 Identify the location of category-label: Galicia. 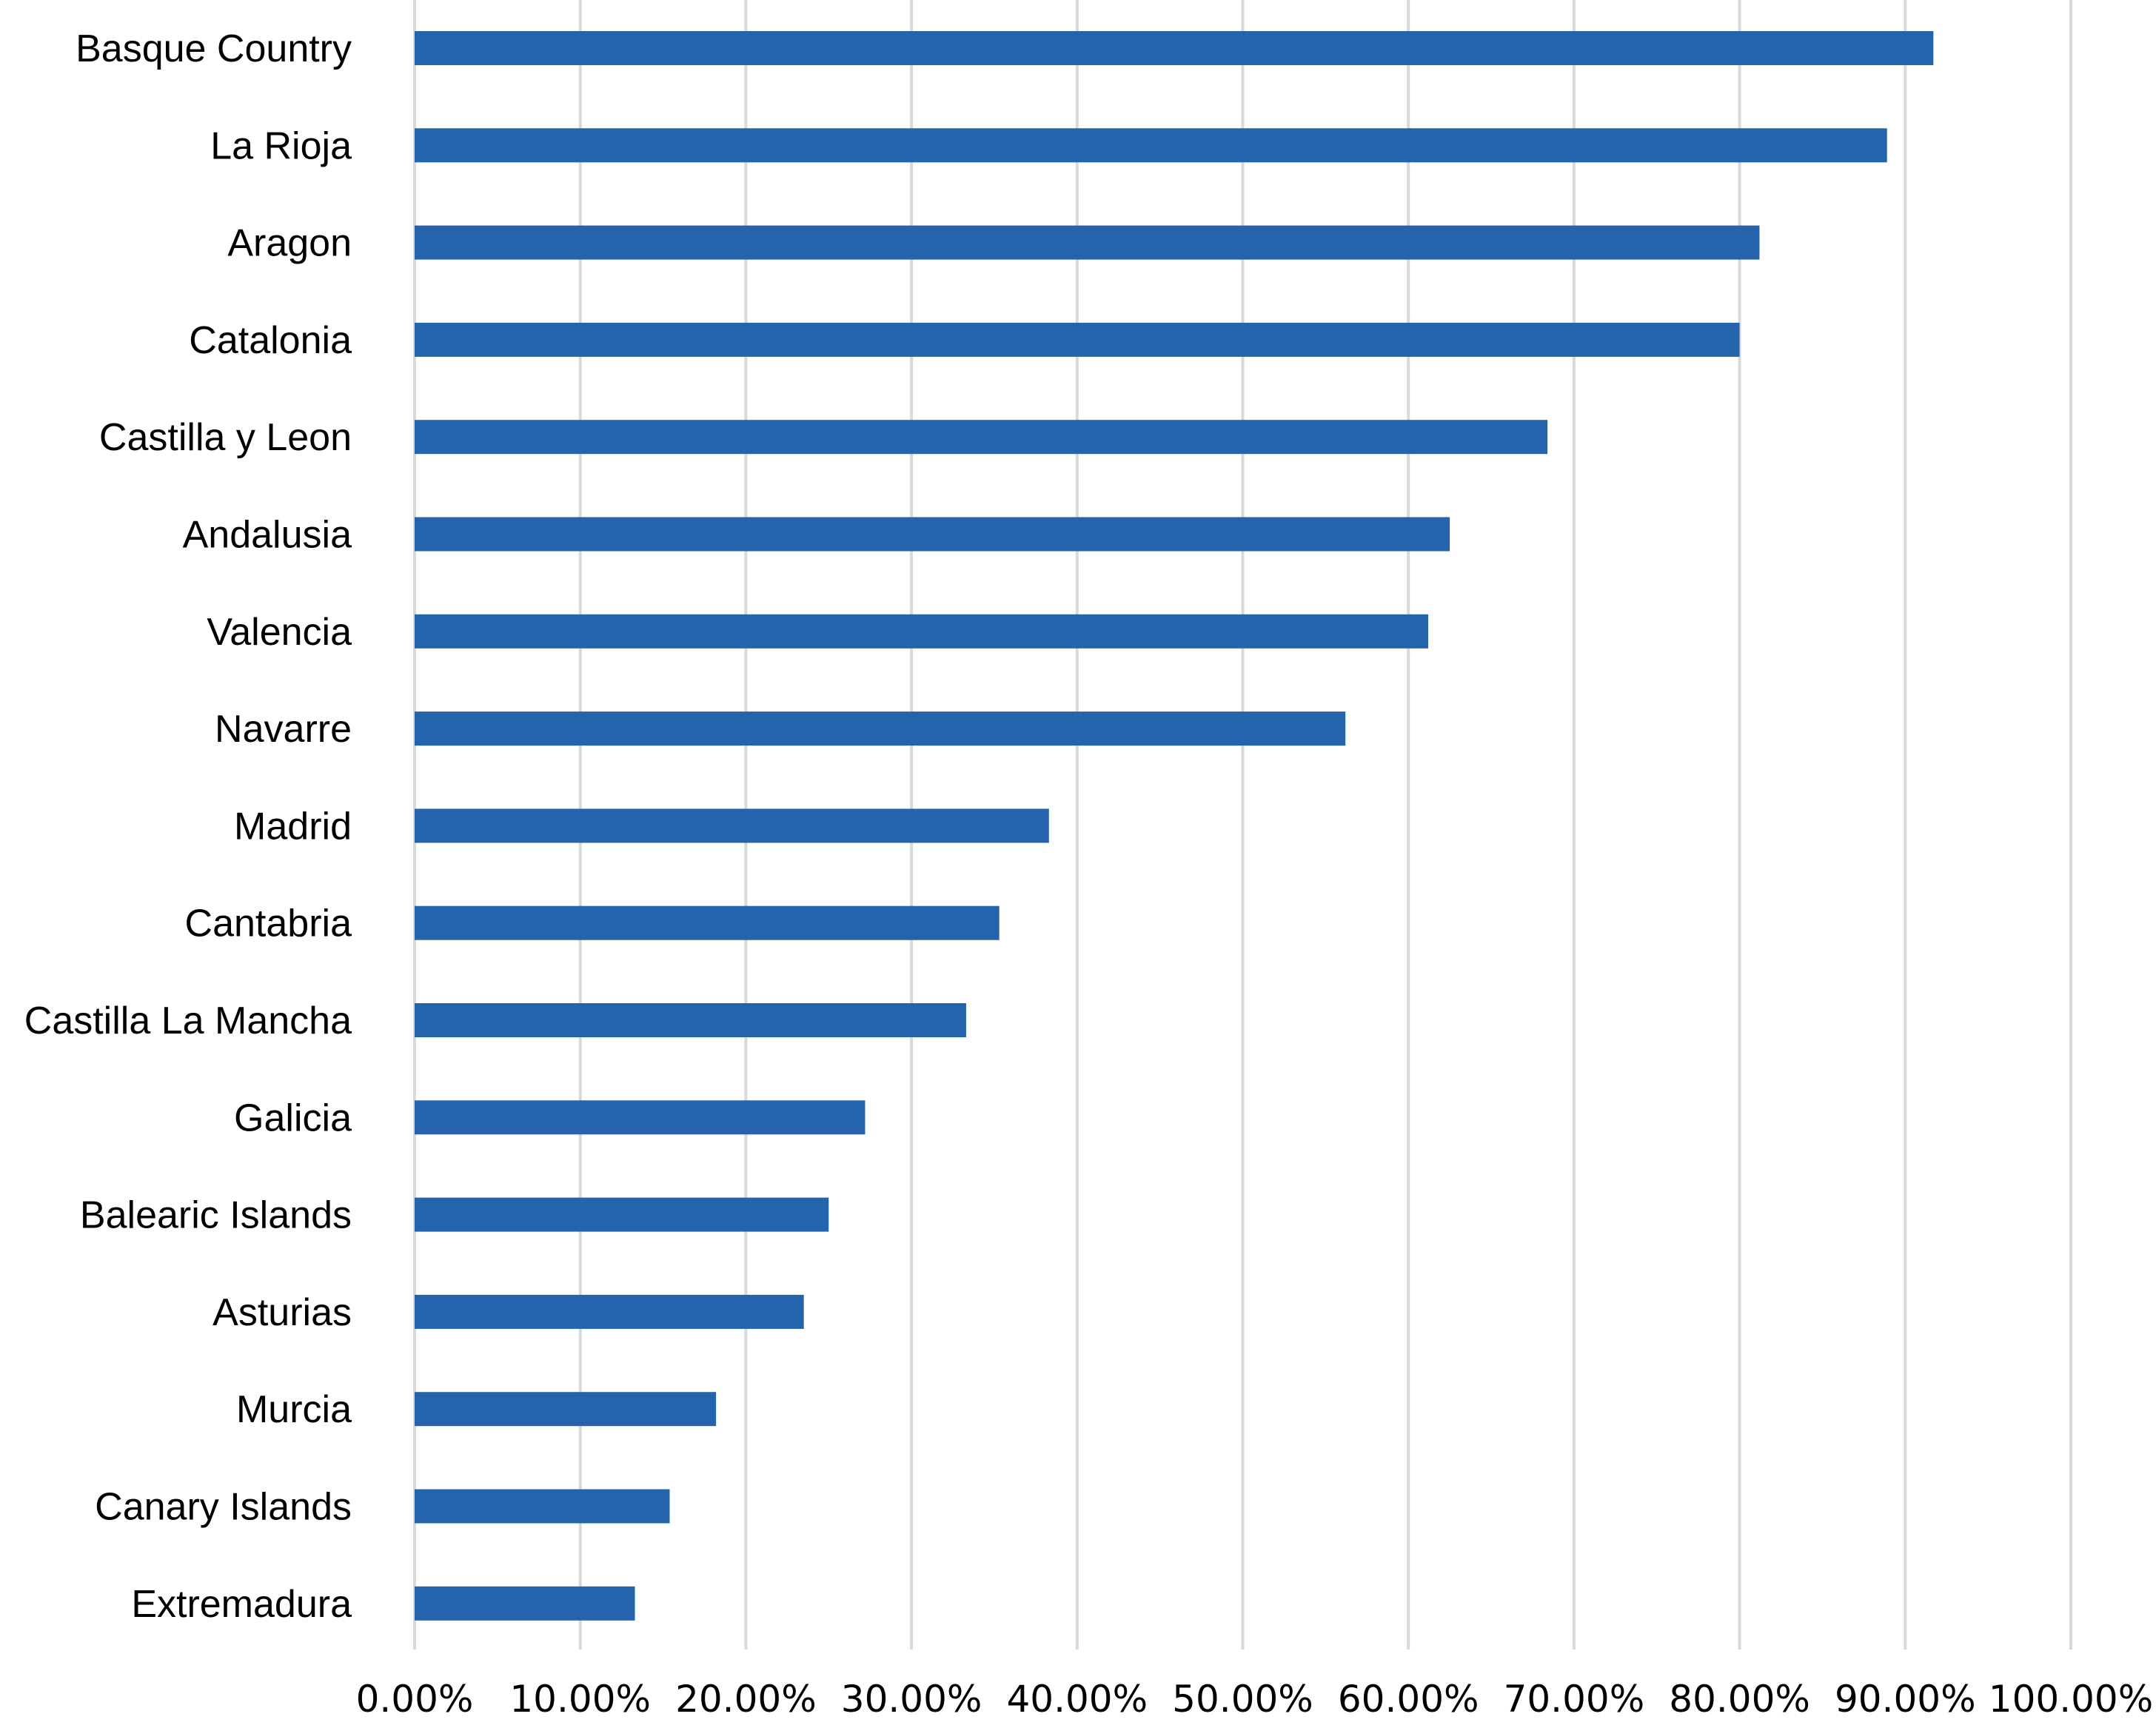
(293, 1117).